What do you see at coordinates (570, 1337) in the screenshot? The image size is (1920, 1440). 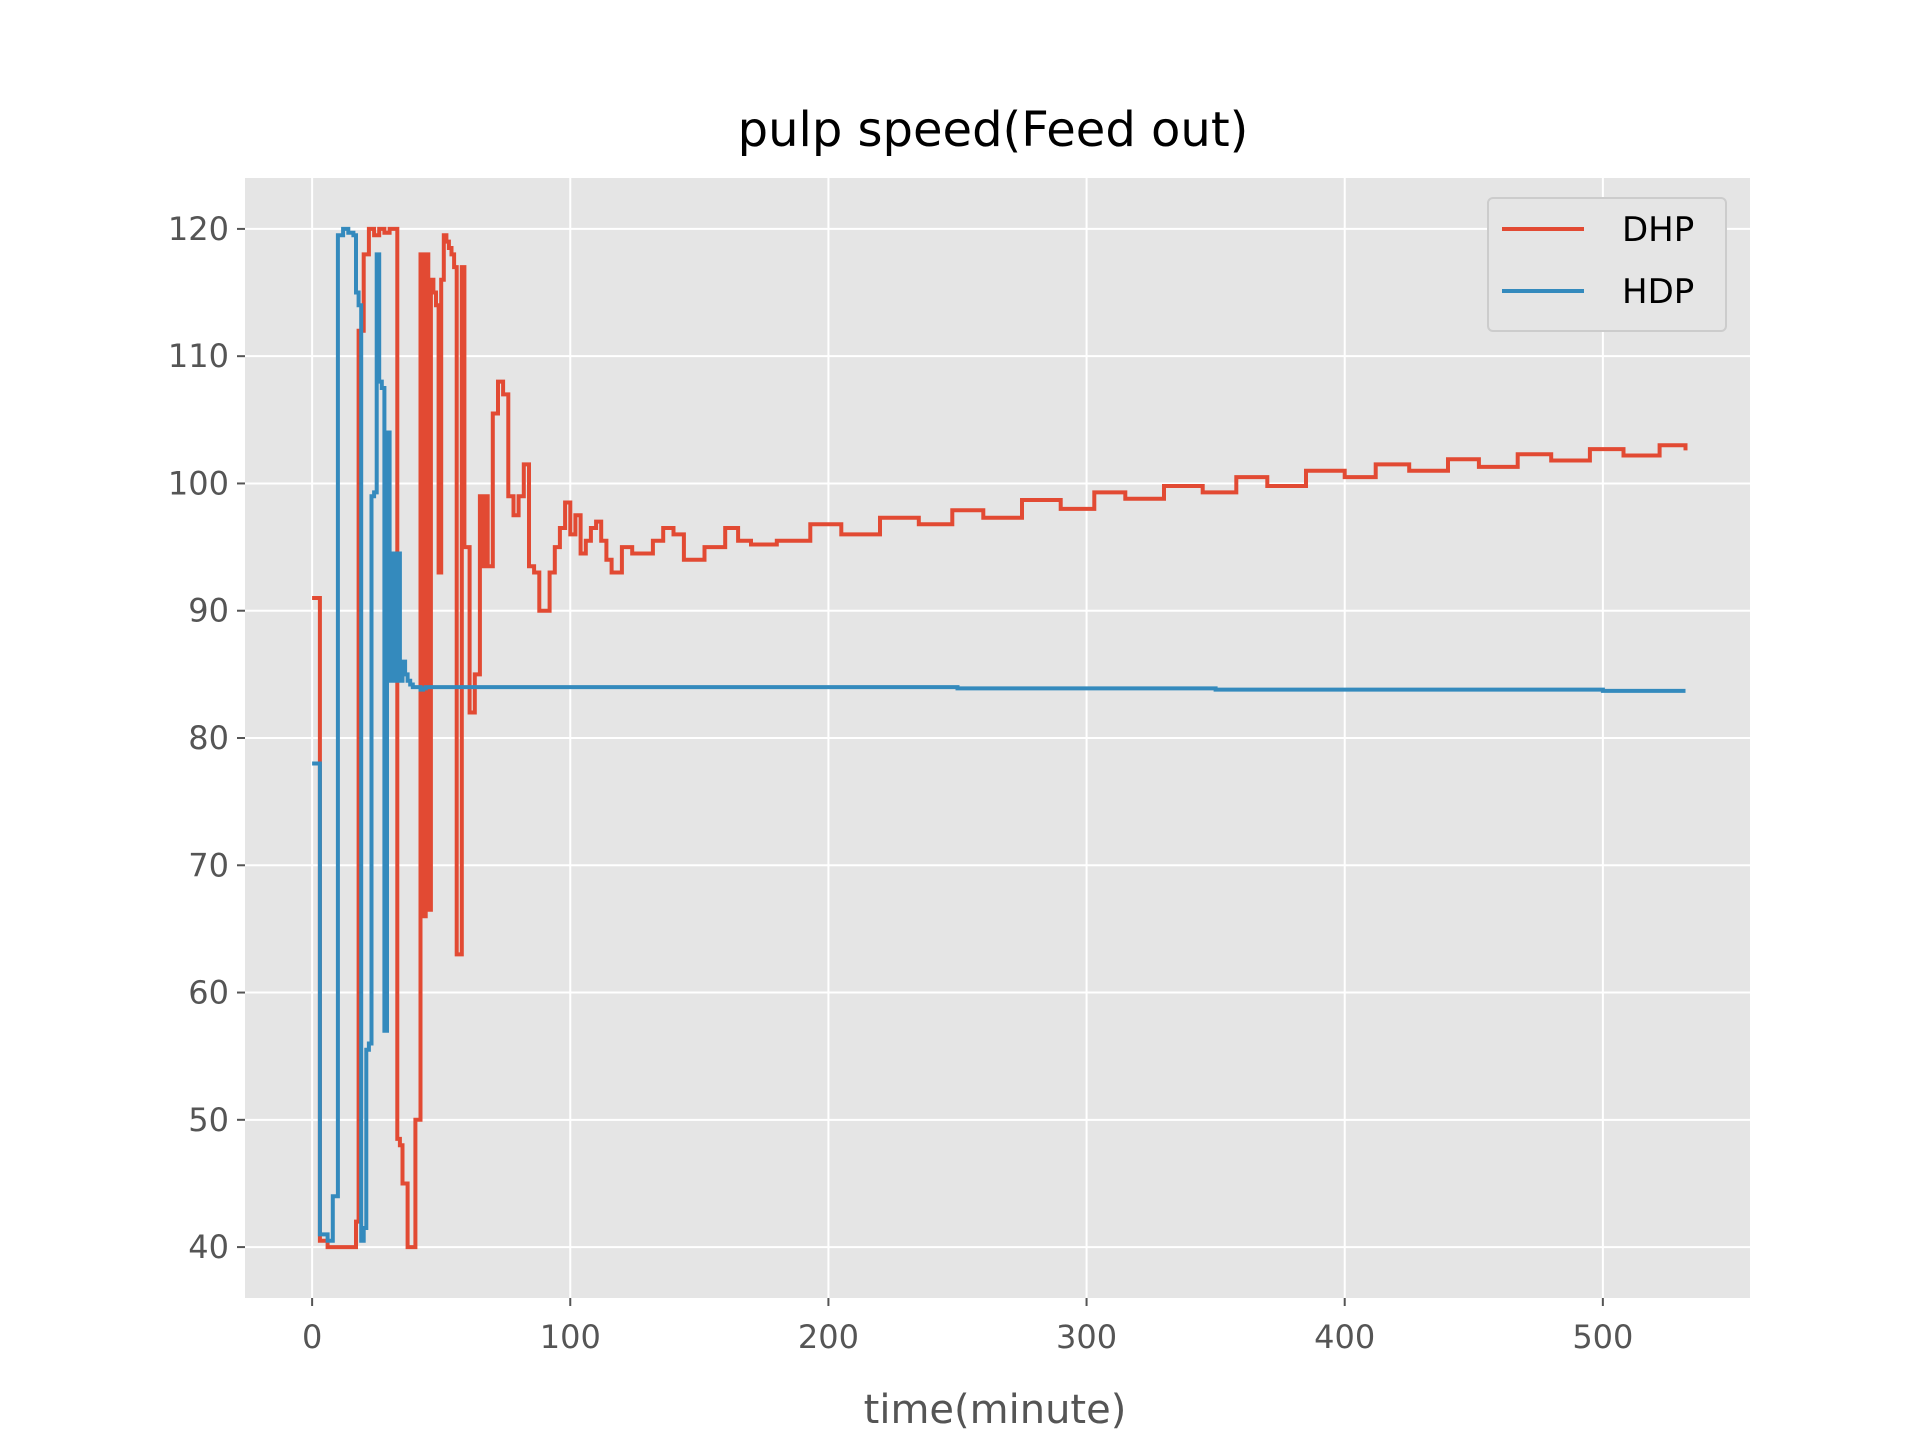 I see `x-tick-label: 100` at bounding box center [570, 1337].